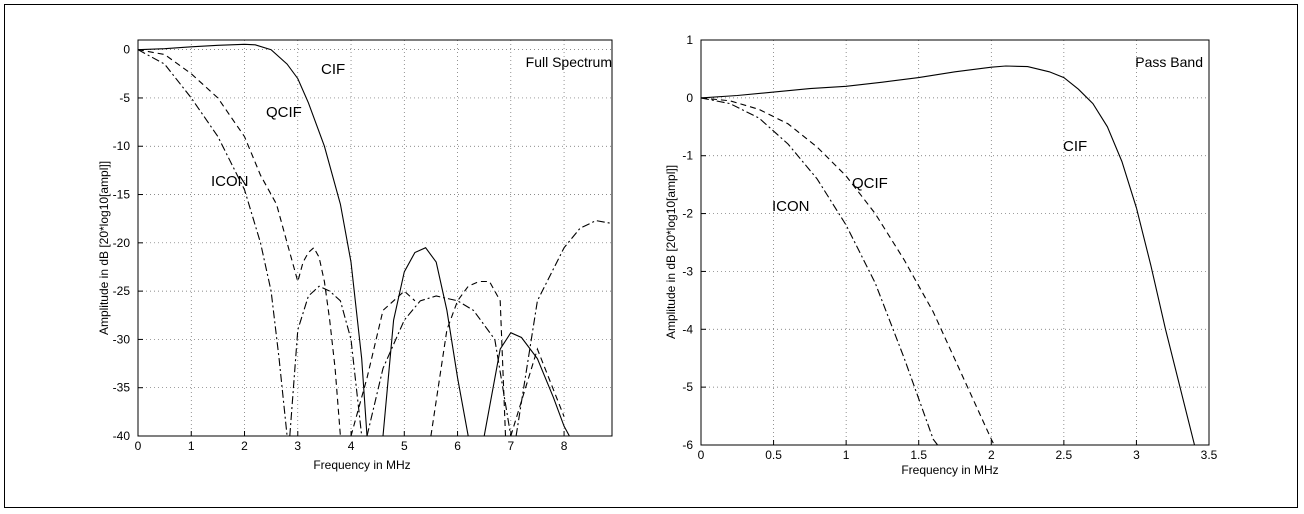 This screenshot has height=514, width=1304. I want to click on x-tick-label: 4, so click(351, 446).